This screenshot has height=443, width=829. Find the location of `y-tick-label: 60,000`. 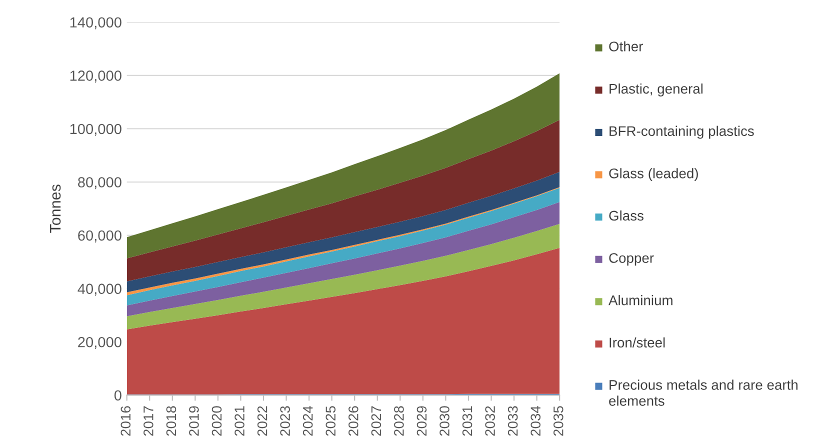

y-tick-label: 60,000 is located at coordinates (100, 236).